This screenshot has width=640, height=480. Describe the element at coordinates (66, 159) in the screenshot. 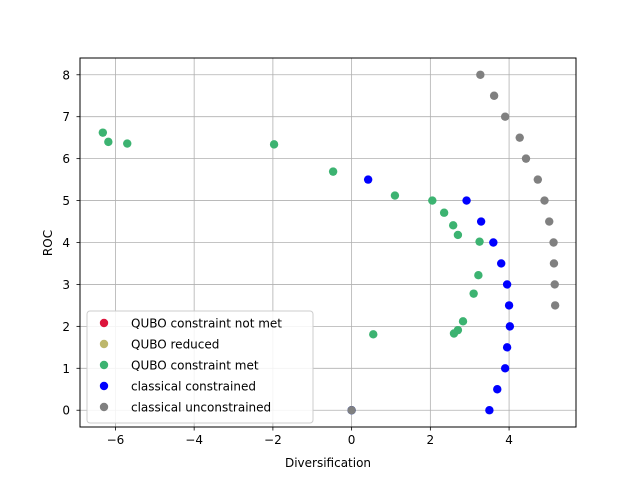

I see `y-tick-label: 6` at that location.